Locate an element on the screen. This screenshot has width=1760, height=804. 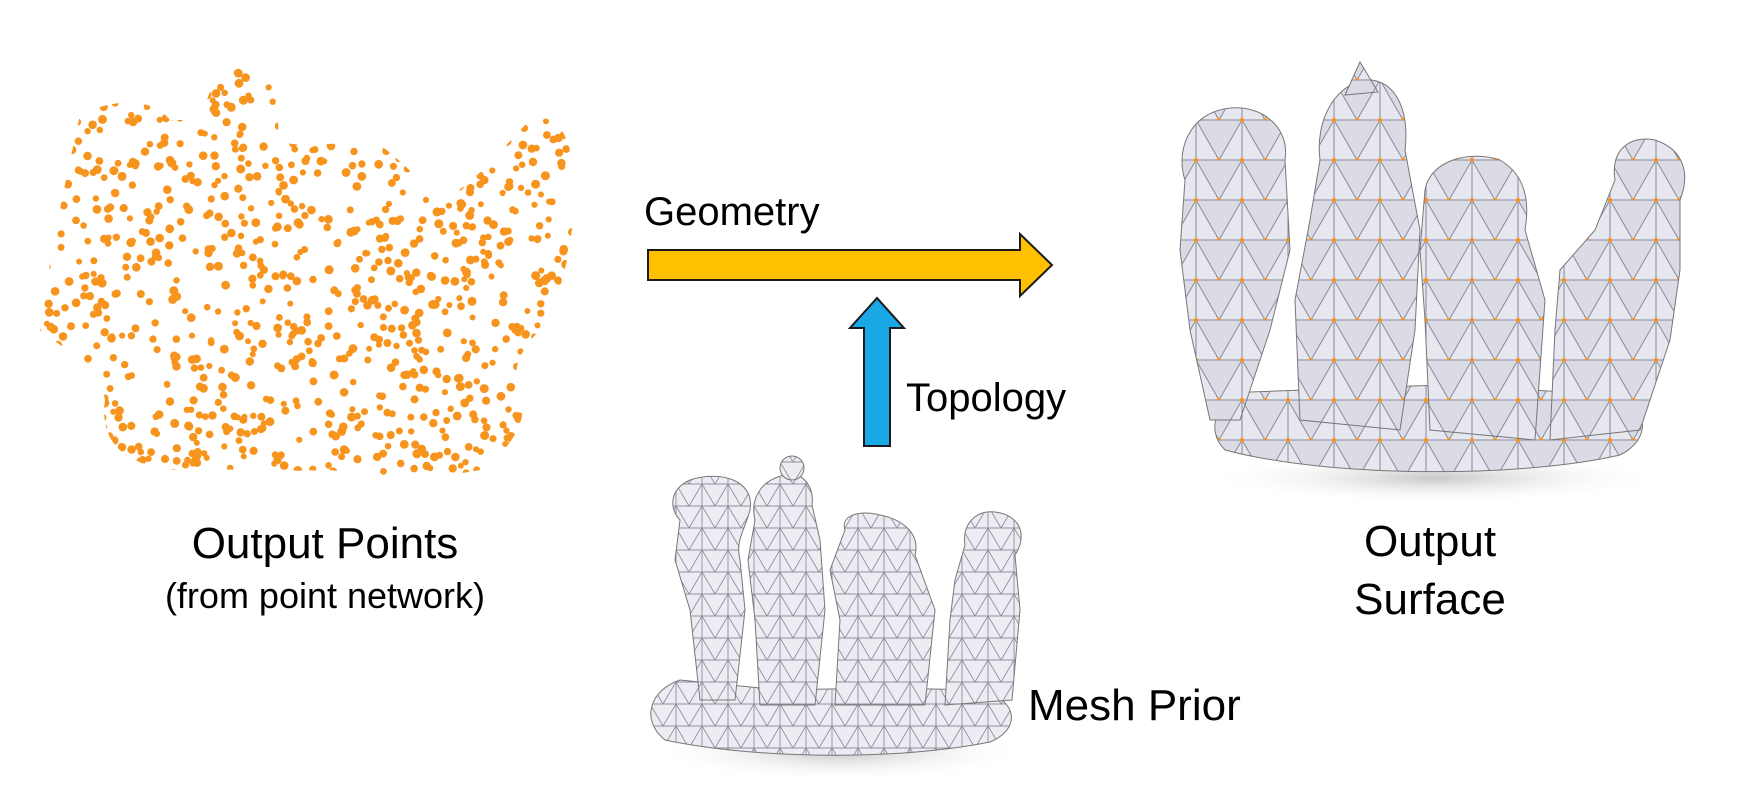
mesh-prior-label: Mesh Prior is located at coordinates (1134, 705).